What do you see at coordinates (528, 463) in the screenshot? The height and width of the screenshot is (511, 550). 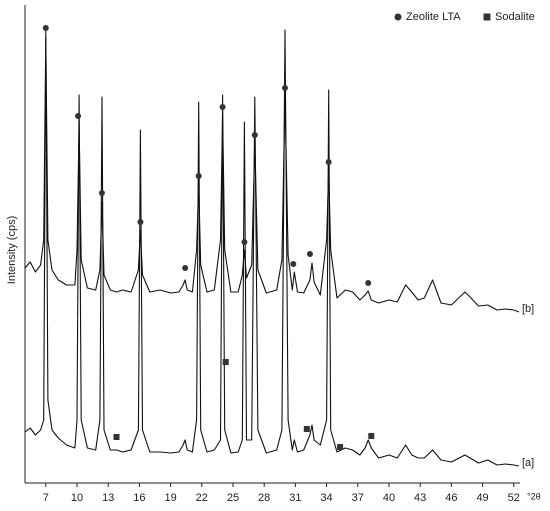 I see `series-label: [a]` at bounding box center [528, 463].